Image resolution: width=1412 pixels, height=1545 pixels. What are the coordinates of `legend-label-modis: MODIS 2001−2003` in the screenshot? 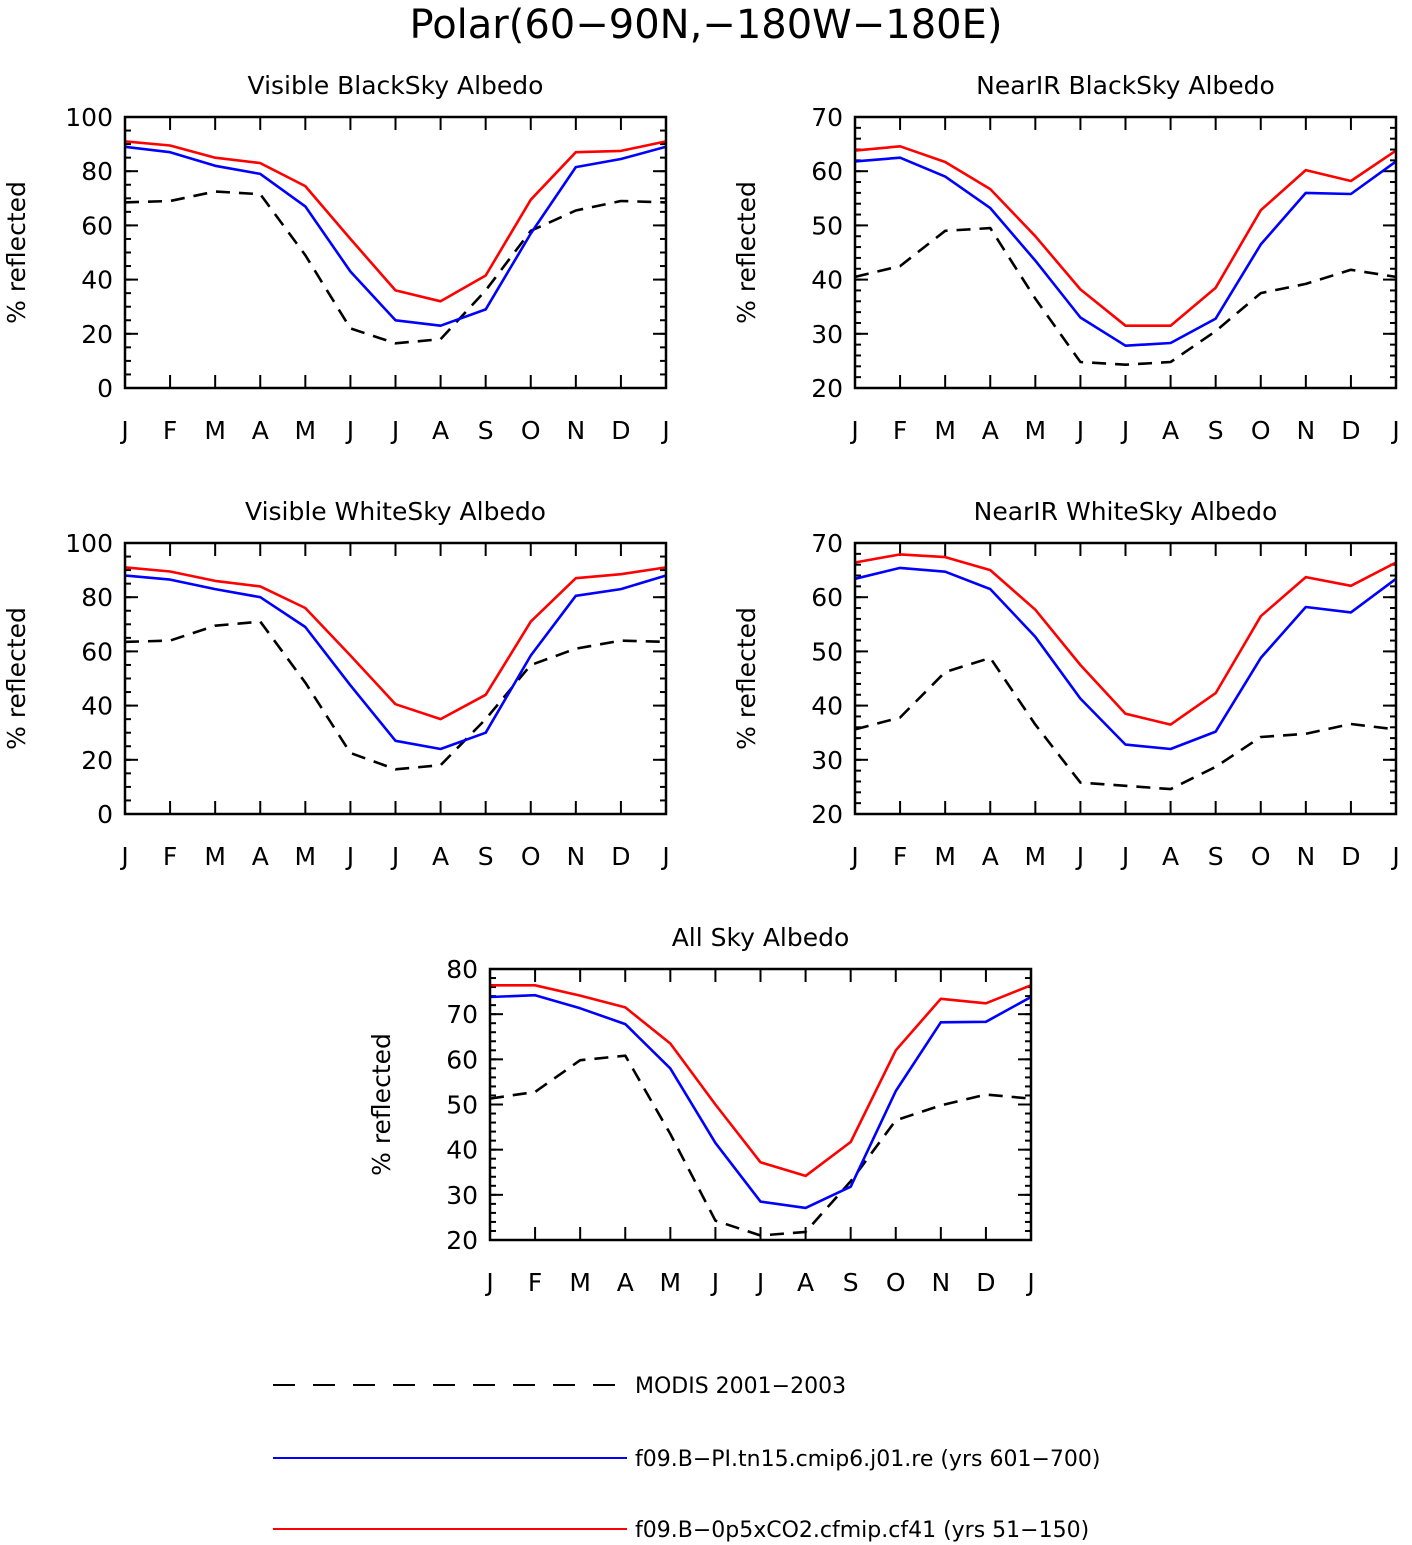 It's located at (740, 1386).